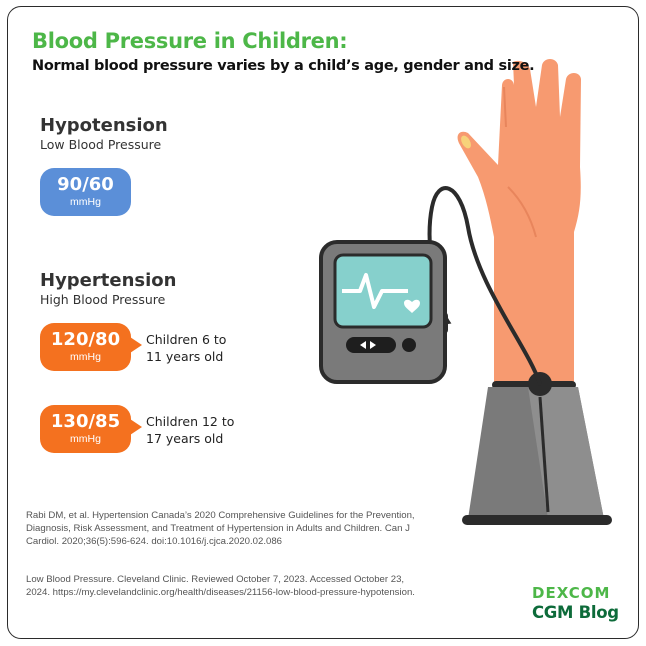 This screenshot has height=646, width=646. Describe the element at coordinates (85, 339) in the screenshot. I see `reading-value: 120/80` at that location.